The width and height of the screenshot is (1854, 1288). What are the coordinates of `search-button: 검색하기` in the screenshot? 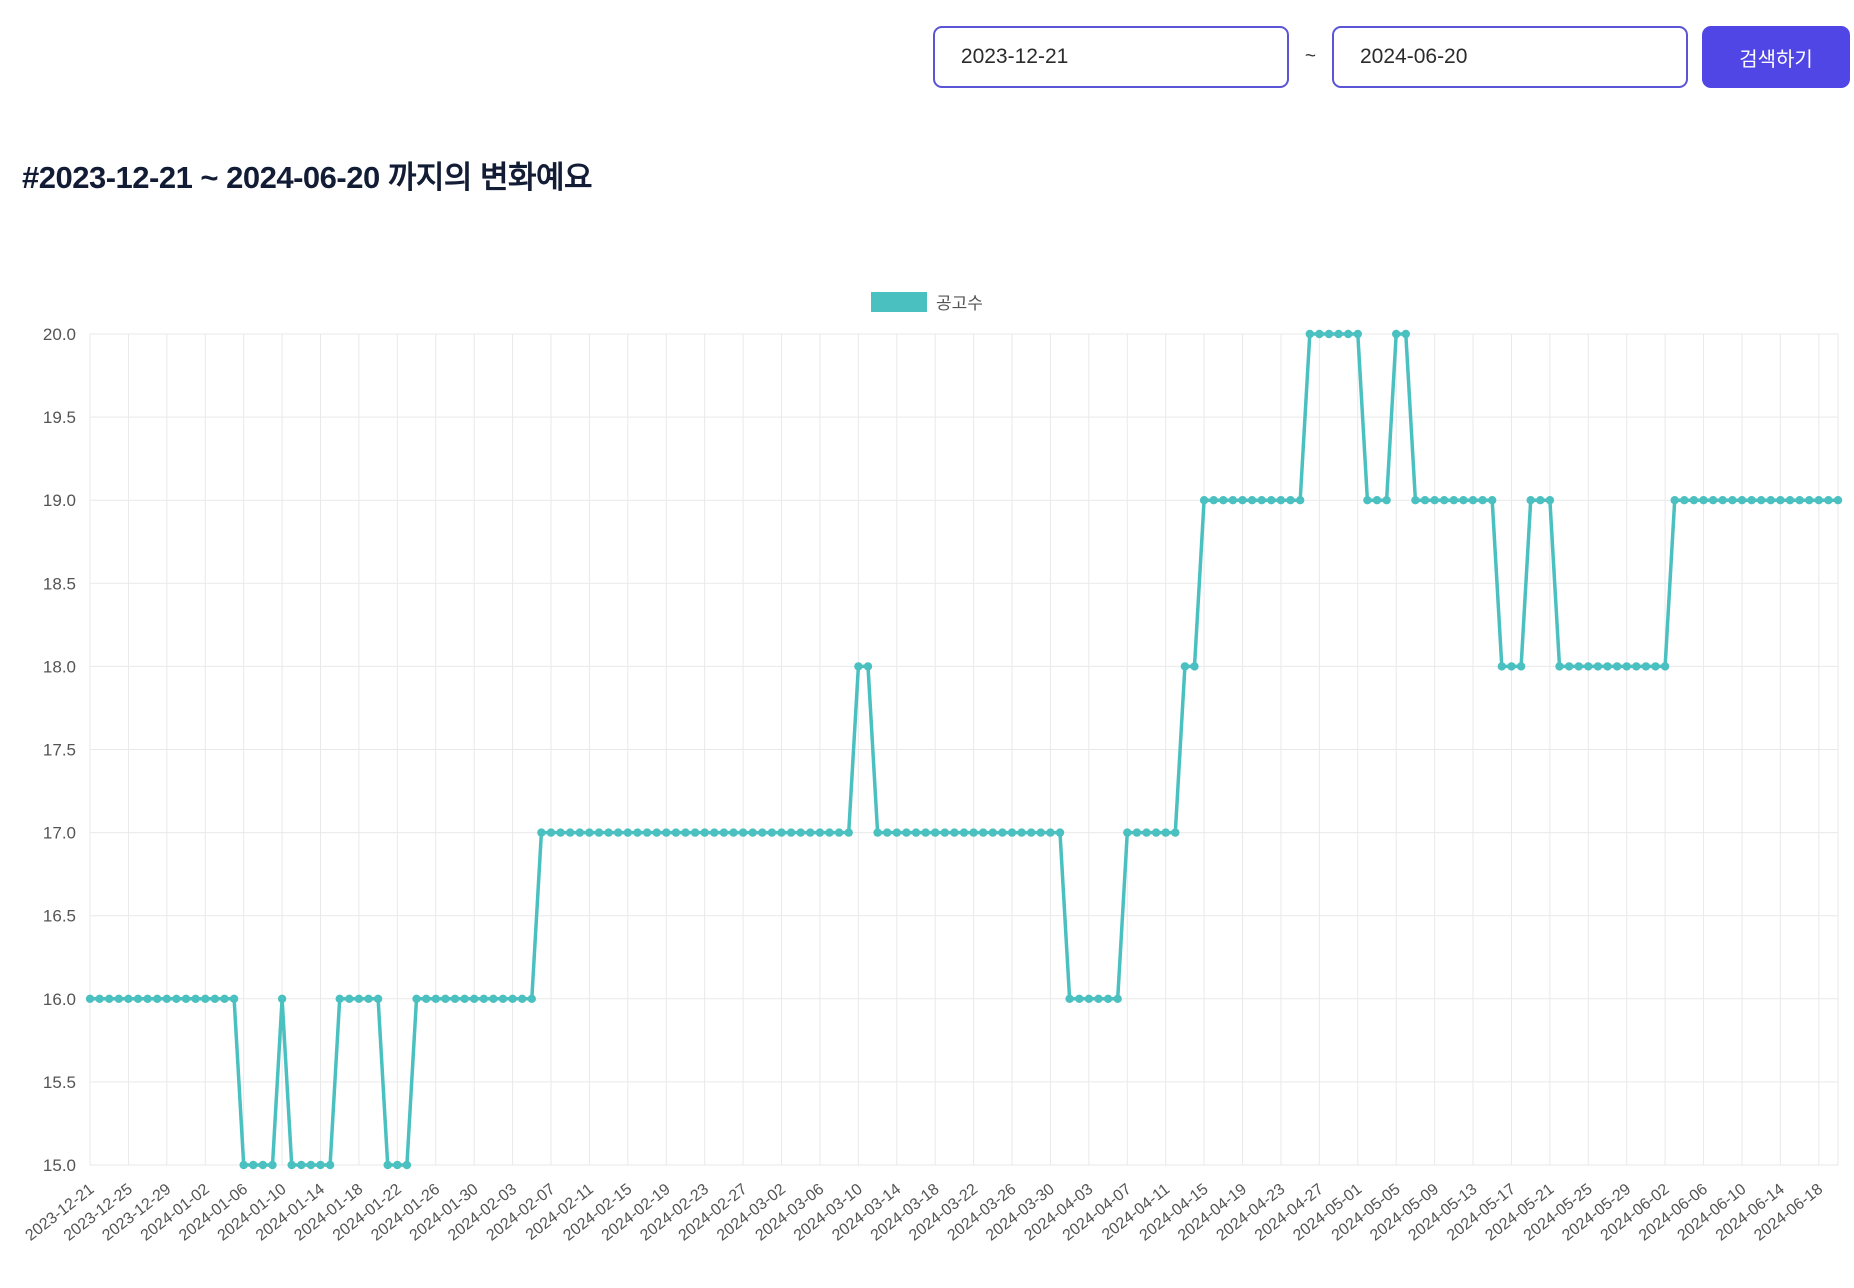 It's located at (1776, 57).